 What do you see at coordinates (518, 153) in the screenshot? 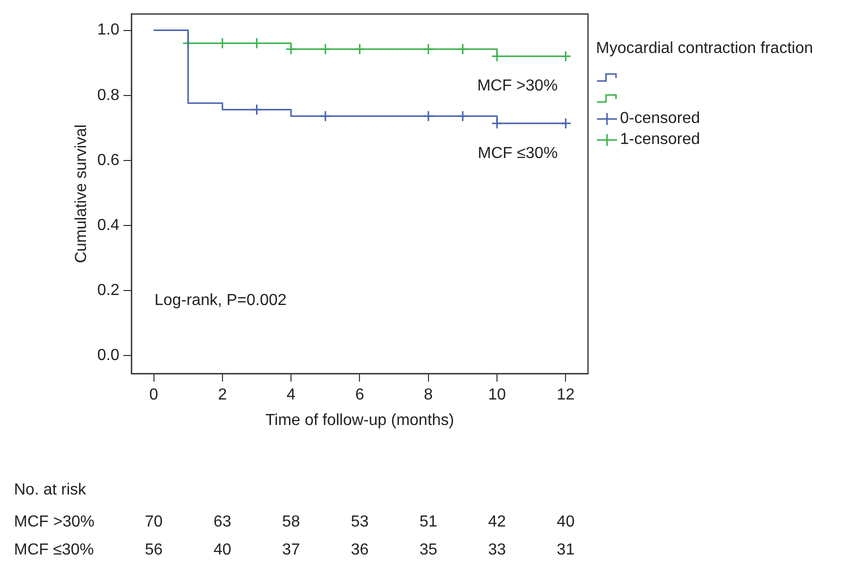
I see `series-label: MCF ≤30%` at bounding box center [518, 153].